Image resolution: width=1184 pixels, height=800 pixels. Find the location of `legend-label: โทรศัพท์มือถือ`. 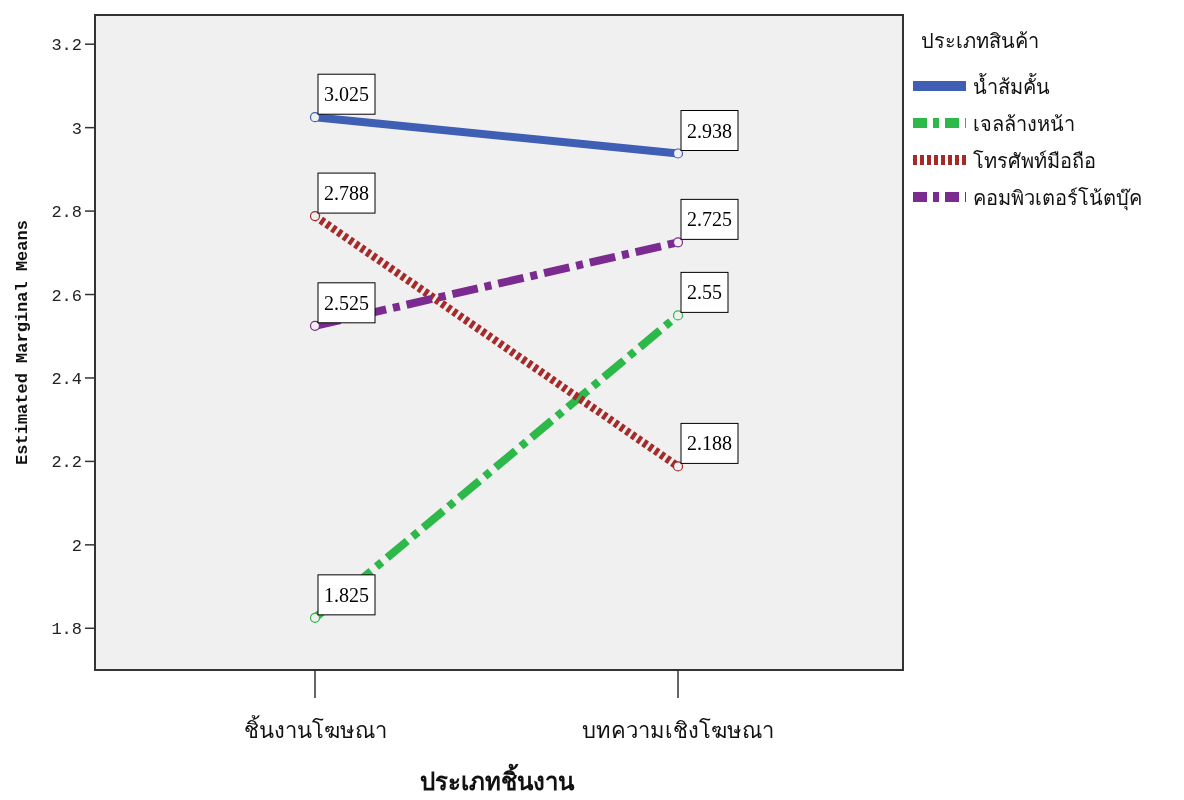

legend-label: โทรศัพท์มือถือ is located at coordinates (1034, 161).